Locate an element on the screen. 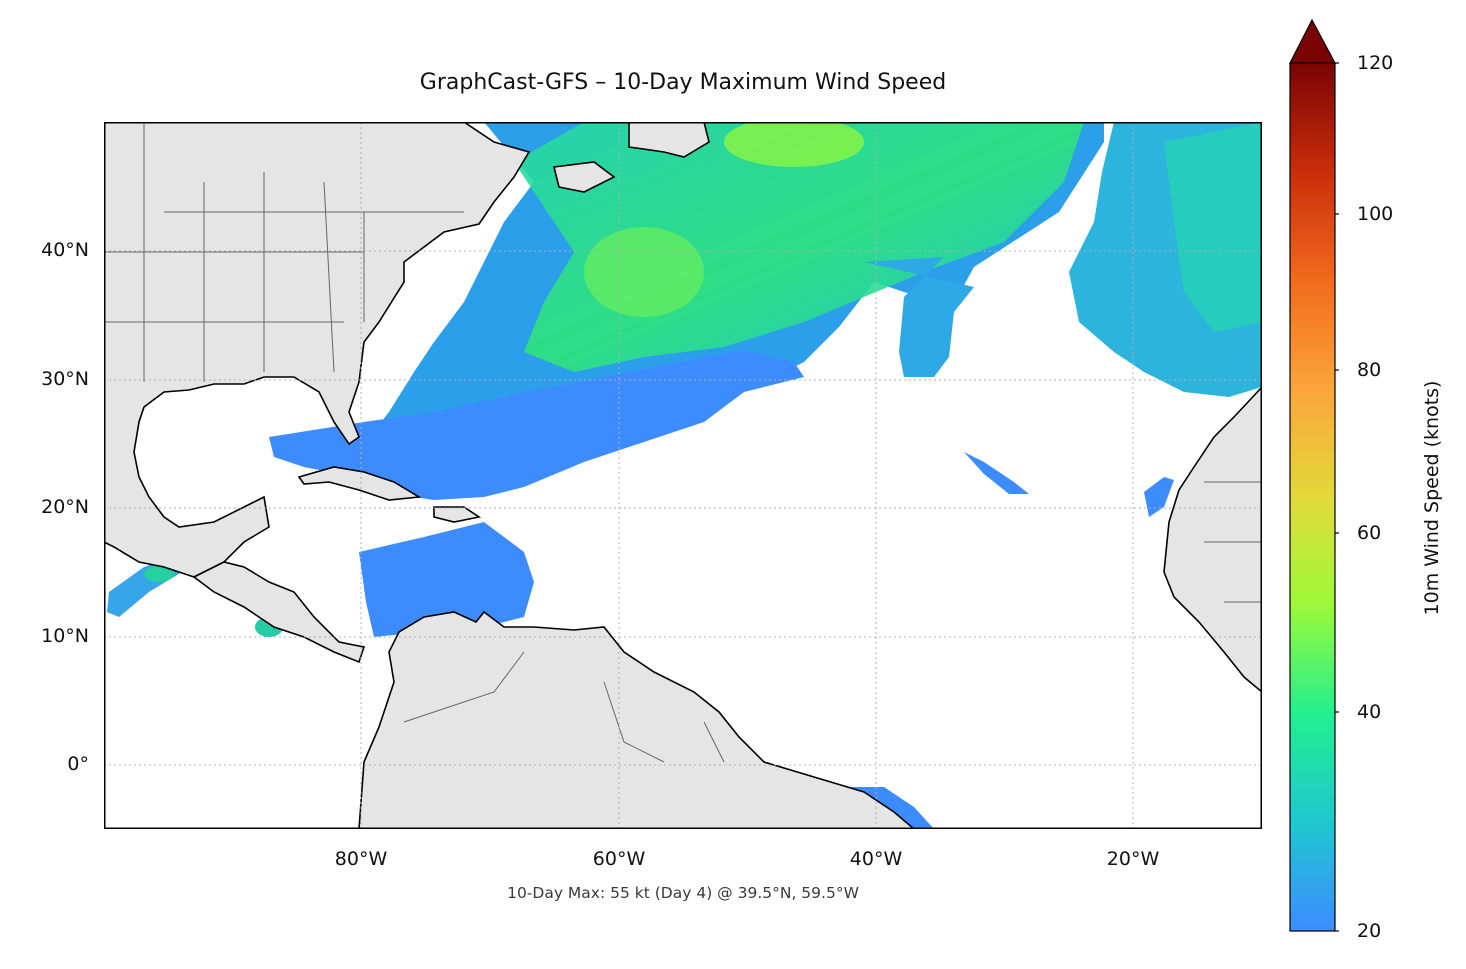 The image size is (1466, 969). newfoundland-land is located at coordinates (669, 140).